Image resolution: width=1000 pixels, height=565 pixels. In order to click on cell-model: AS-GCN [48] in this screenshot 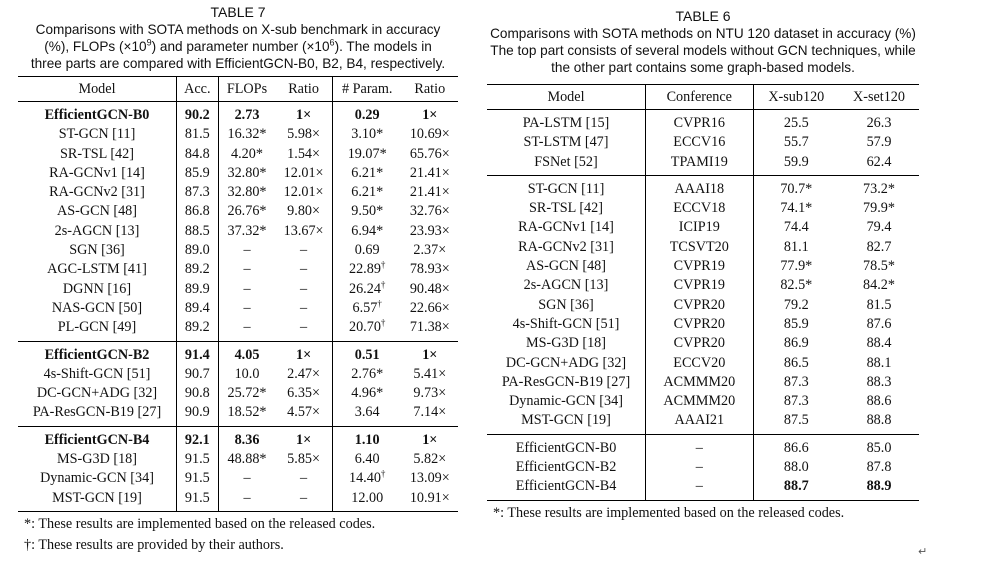, I will do `click(566, 266)`.